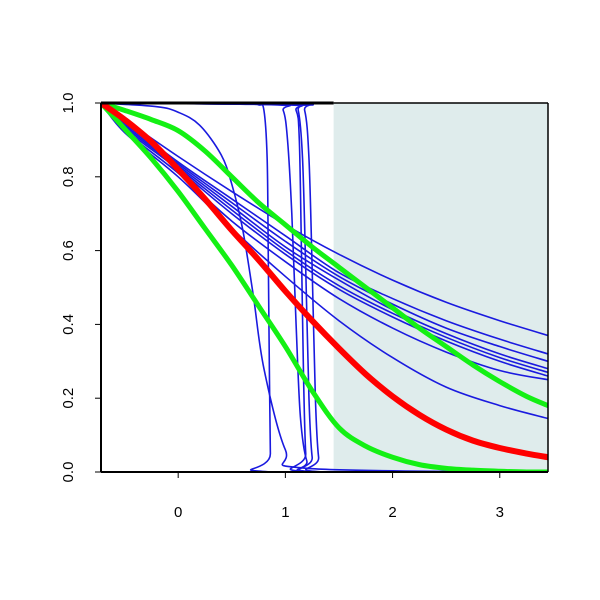 The height and width of the screenshot is (600, 600). Describe the element at coordinates (500, 512) in the screenshot. I see `x-tick-label: 3` at that location.